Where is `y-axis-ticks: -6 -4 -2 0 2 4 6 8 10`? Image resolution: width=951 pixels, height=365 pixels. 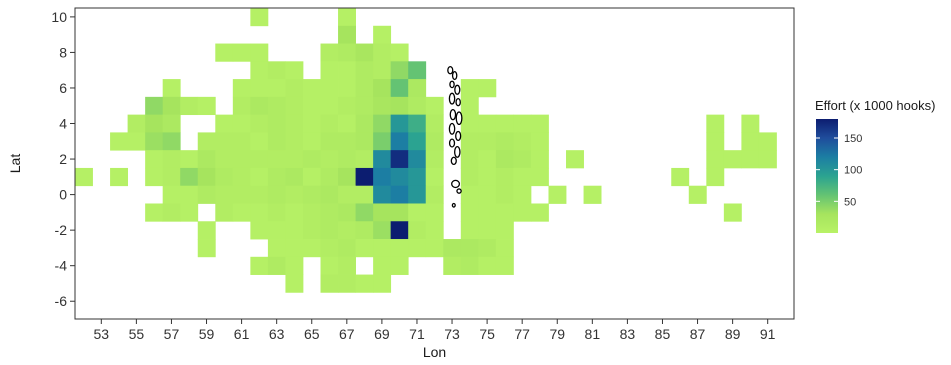
y-axis-ticks: -6 -4 -2 0 2 4 6 8 10 is located at coordinates (63, 159).